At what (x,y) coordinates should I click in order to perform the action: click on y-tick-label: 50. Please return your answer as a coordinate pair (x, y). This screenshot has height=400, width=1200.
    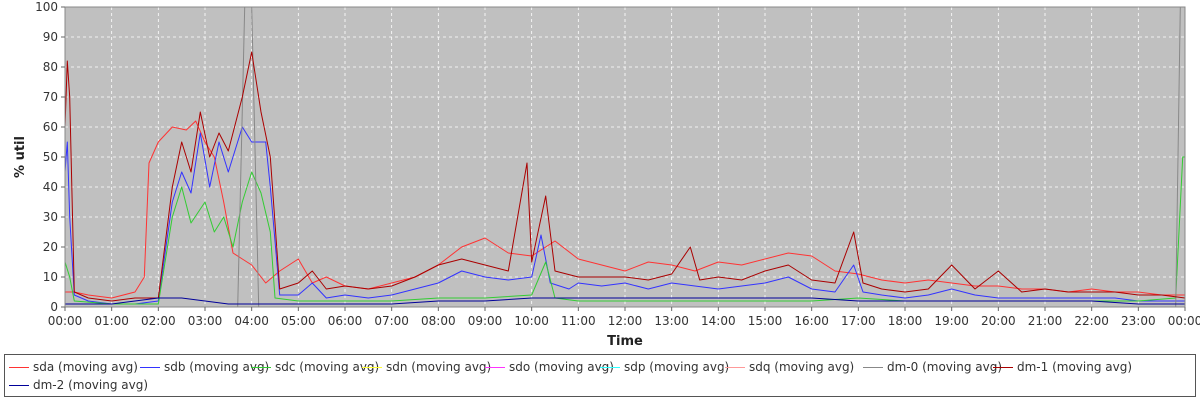
    Looking at the image, I should click on (50, 157).